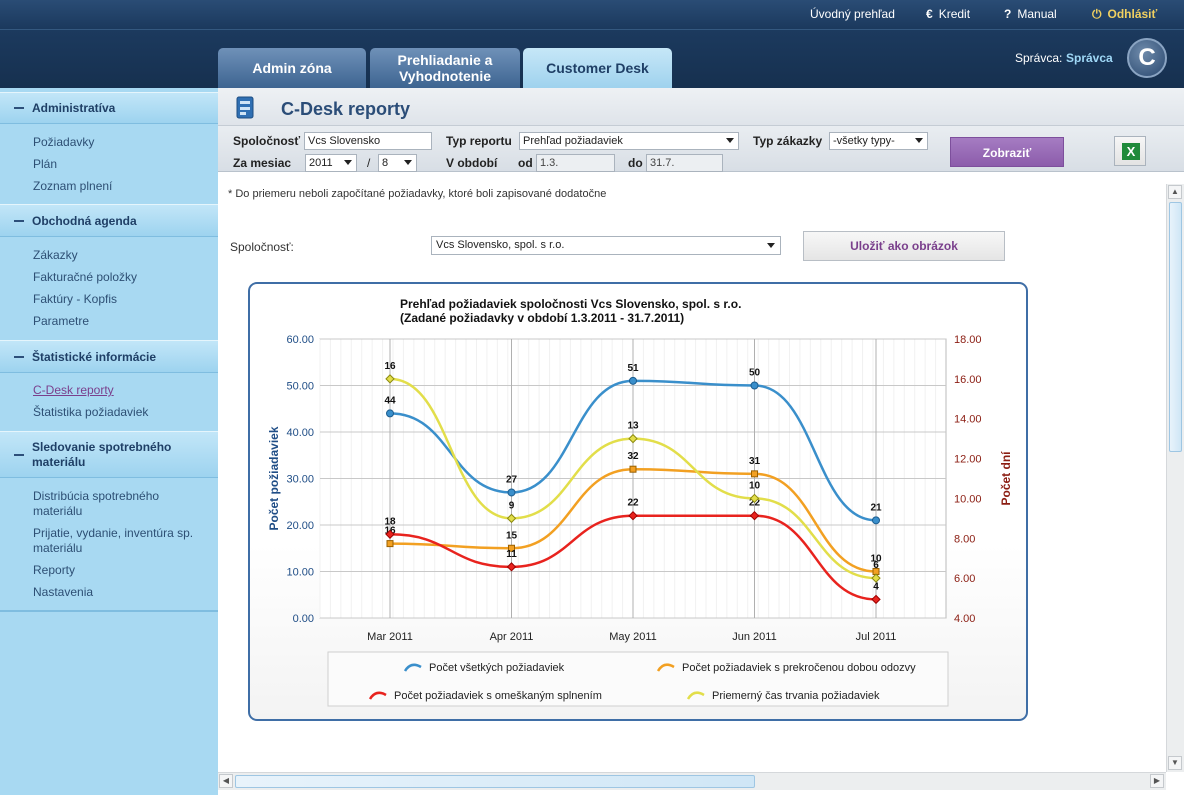 The image size is (1184, 795). What do you see at coordinates (390, 521) in the screenshot?
I see `data-label: 18` at bounding box center [390, 521].